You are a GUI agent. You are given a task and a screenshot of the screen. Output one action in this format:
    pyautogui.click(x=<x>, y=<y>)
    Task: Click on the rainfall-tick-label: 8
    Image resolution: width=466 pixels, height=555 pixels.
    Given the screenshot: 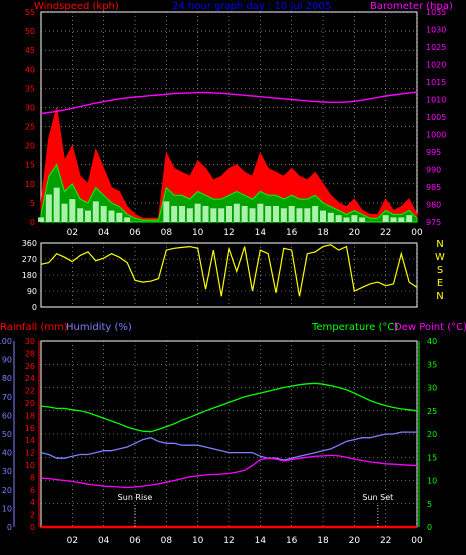 What is the action you would take?
    pyautogui.click(x=32, y=477)
    